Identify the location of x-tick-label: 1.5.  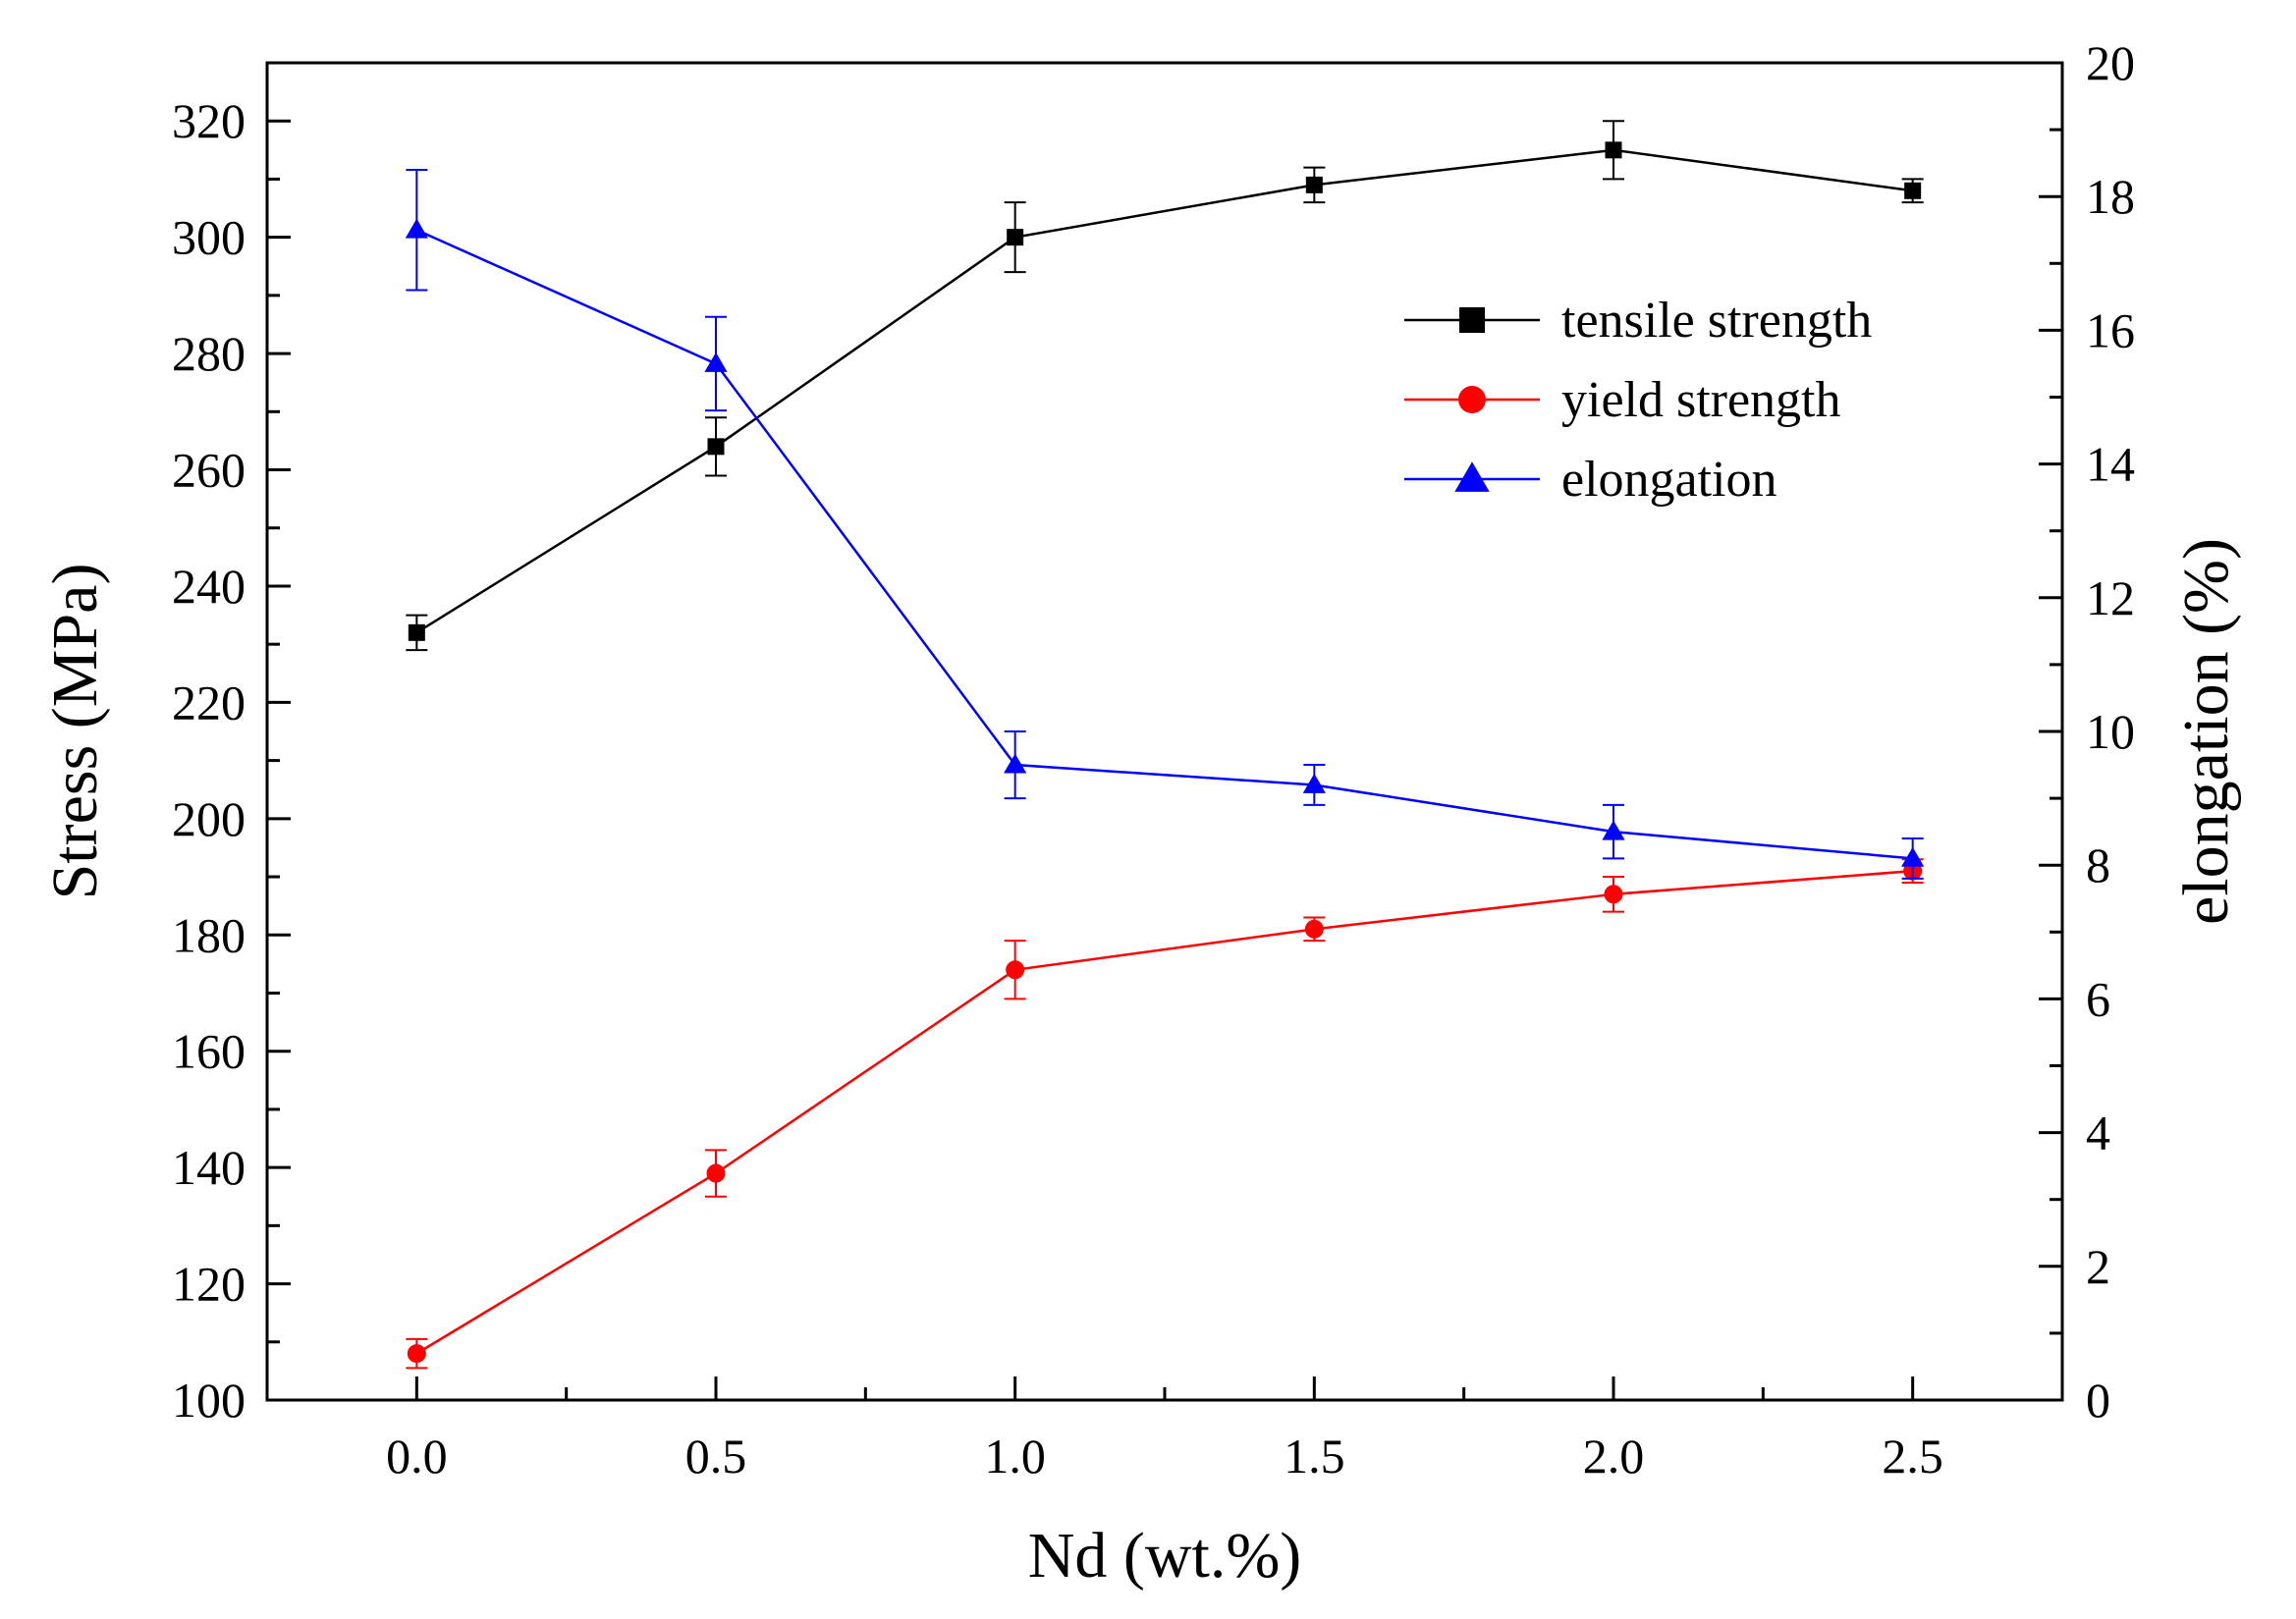
(1314, 1456).